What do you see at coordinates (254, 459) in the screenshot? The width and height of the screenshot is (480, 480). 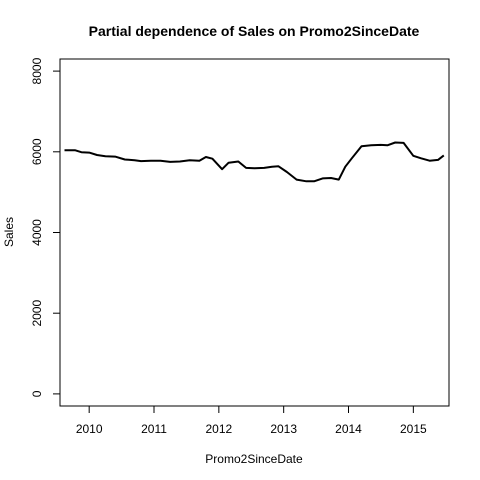 I see `x-axis-title: Promo2SinceDate` at bounding box center [254, 459].